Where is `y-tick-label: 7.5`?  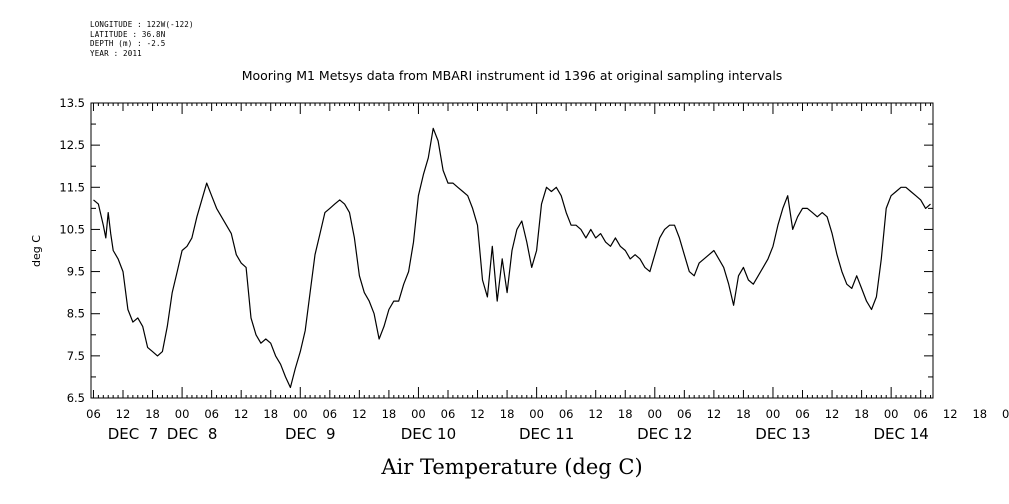
y-tick-label: 7.5 is located at coordinates (76, 356).